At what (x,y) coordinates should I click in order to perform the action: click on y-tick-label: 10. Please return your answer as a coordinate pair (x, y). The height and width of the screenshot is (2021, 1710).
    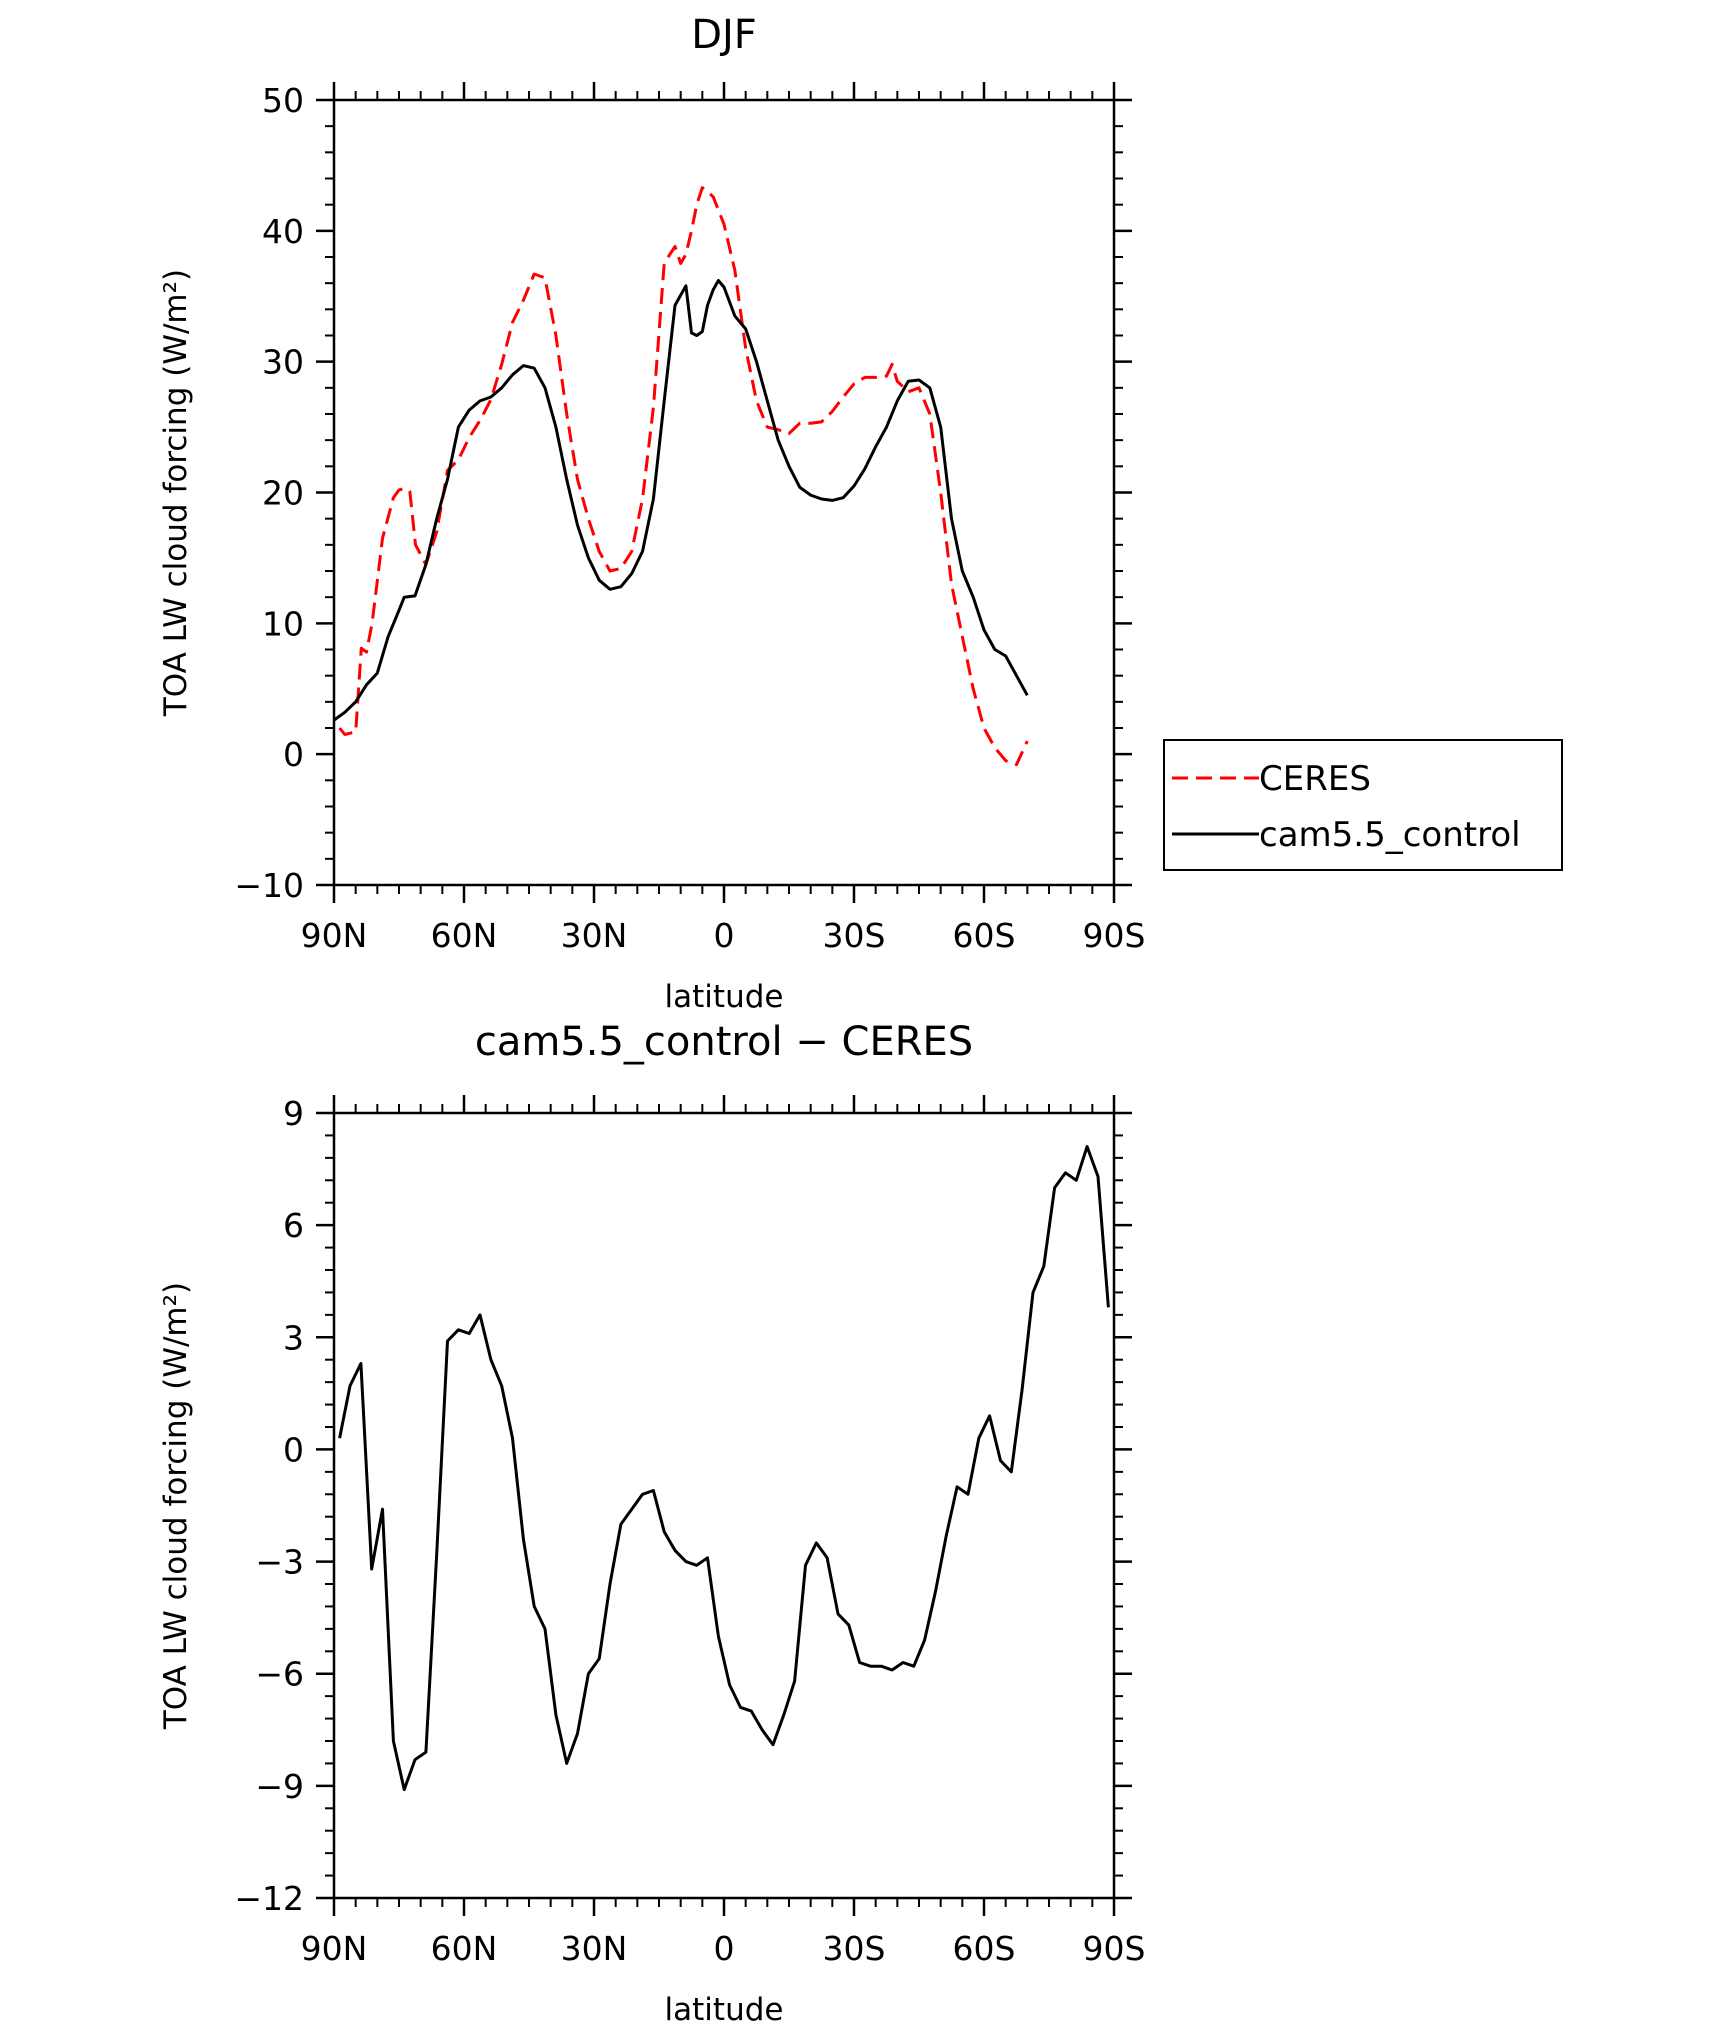
    Looking at the image, I should click on (283, 623).